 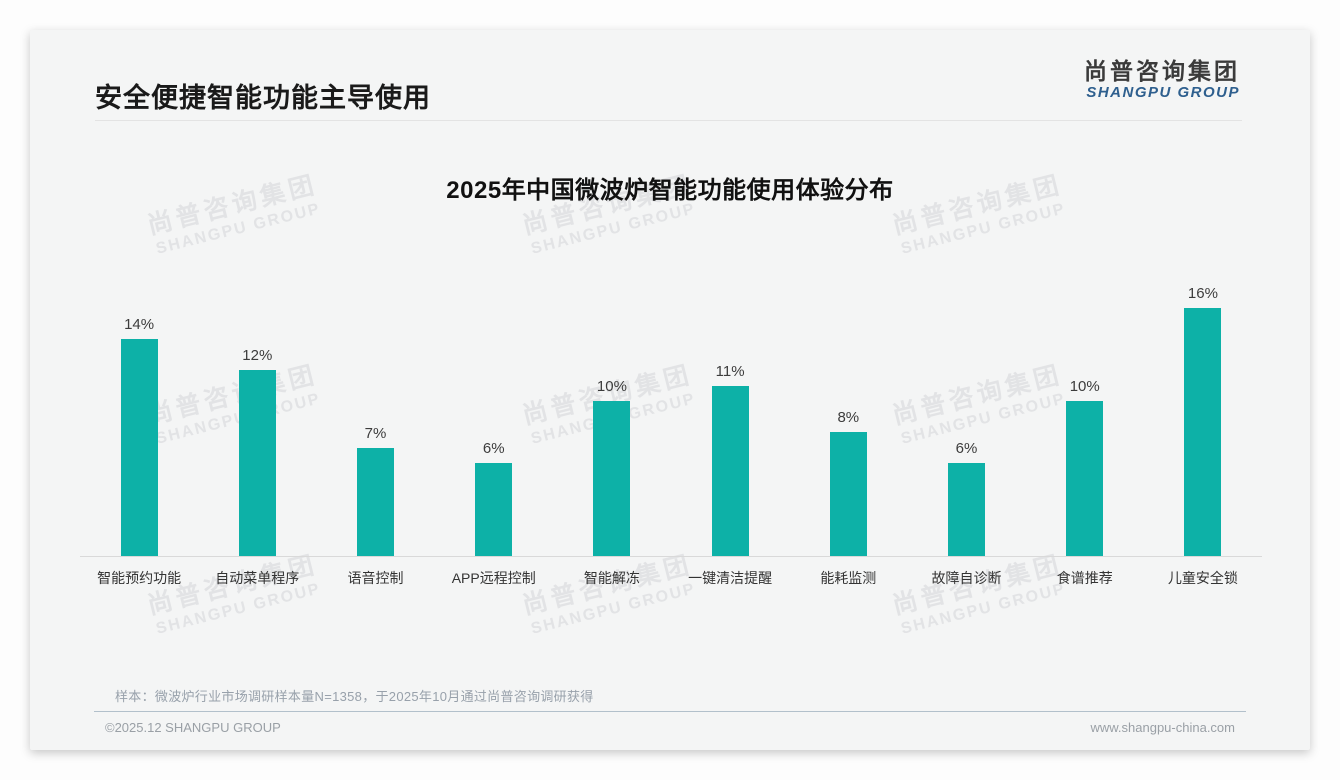 What do you see at coordinates (375, 401) in the screenshot?
I see `bar-column: 7%` at bounding box center [375, 401].